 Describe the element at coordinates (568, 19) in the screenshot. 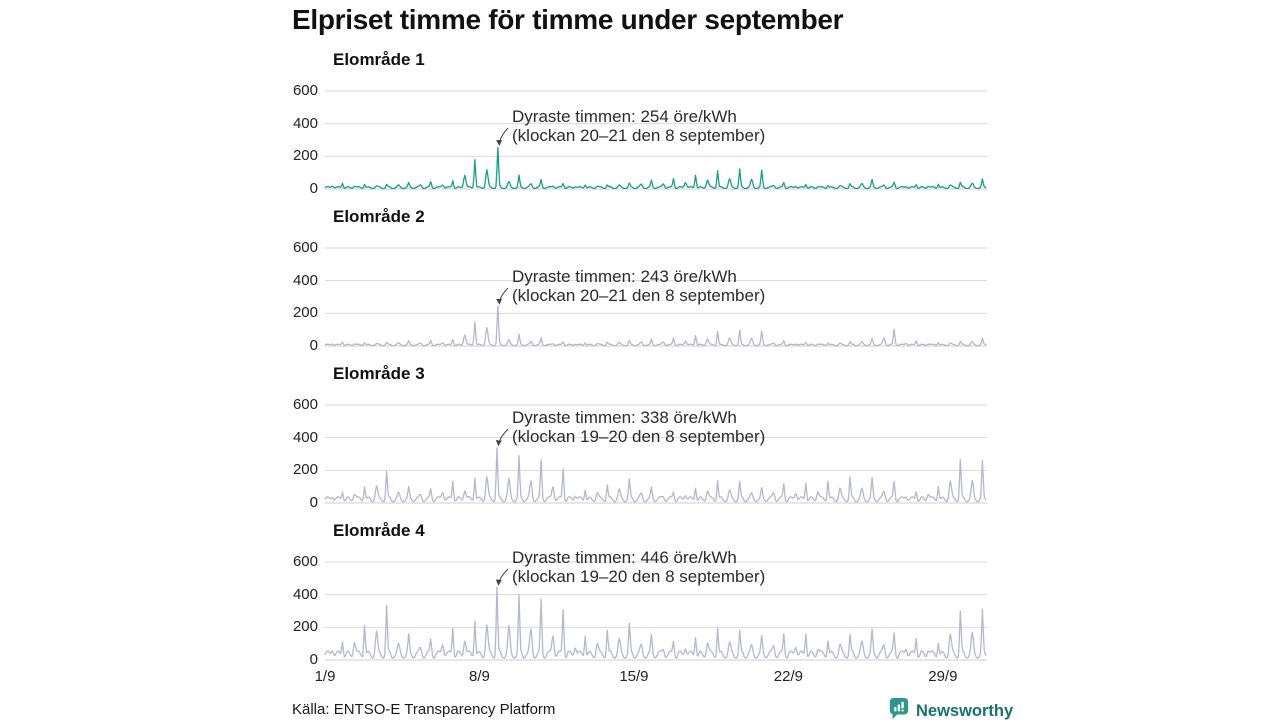

I see `page-title: Elpriset timme för timme under september` at that location.